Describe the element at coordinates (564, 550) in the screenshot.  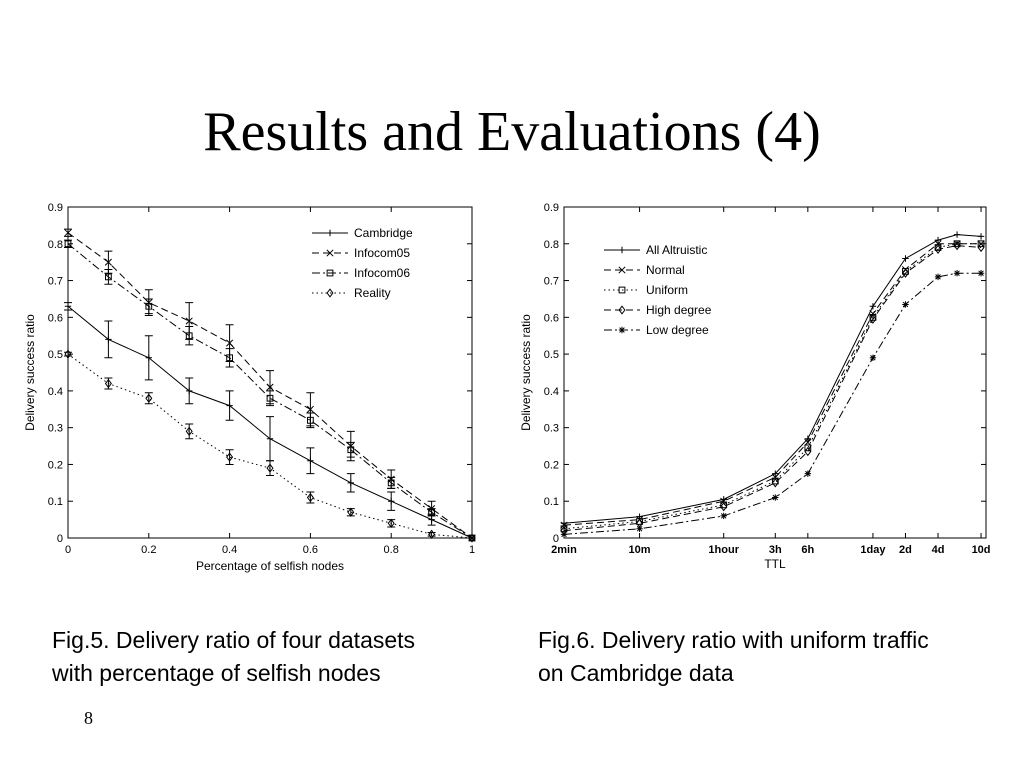
I see `x-tick-label: 2min` at that location.